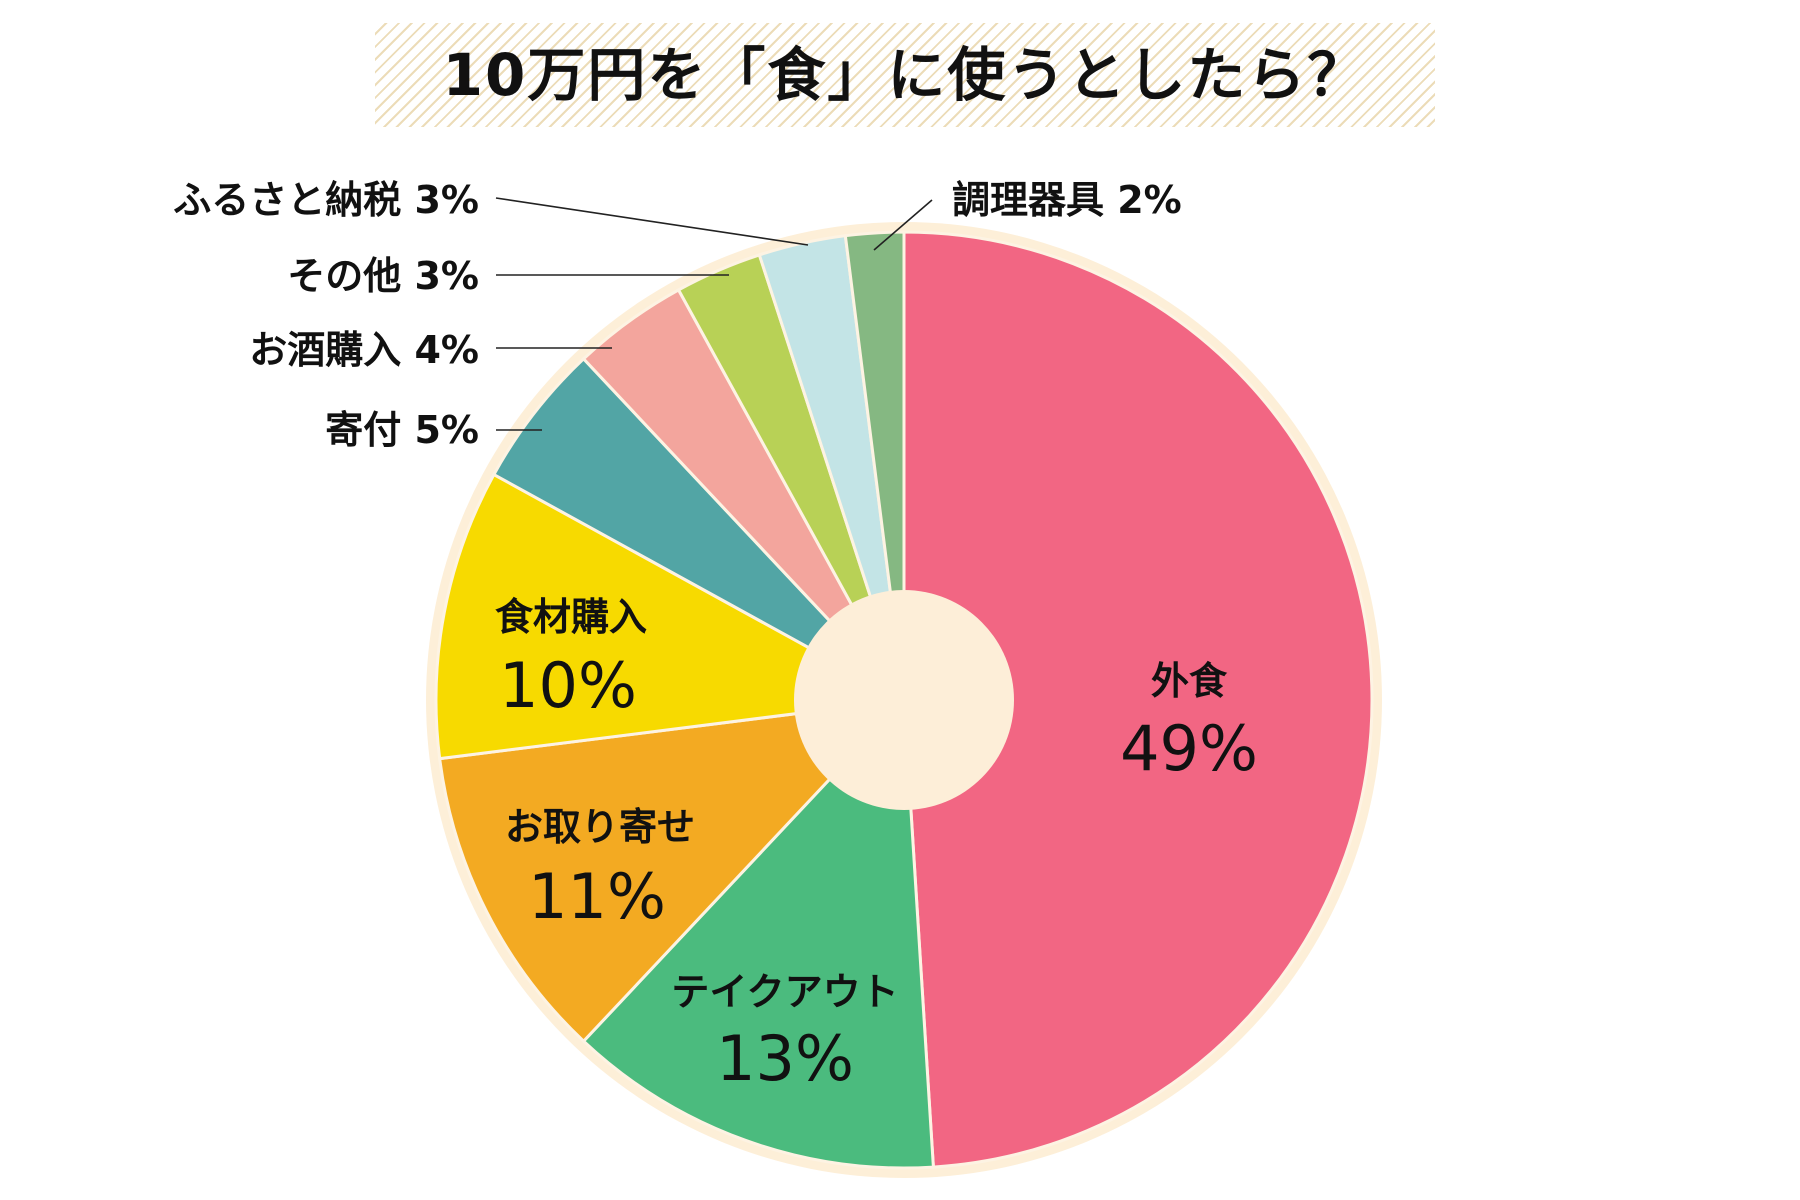 The height and width of the screenshot is (1200, 1800). Describe the element at coordinates (402, 430) in the screenshot. I see `slice-label: 寄付 5%` at that location.